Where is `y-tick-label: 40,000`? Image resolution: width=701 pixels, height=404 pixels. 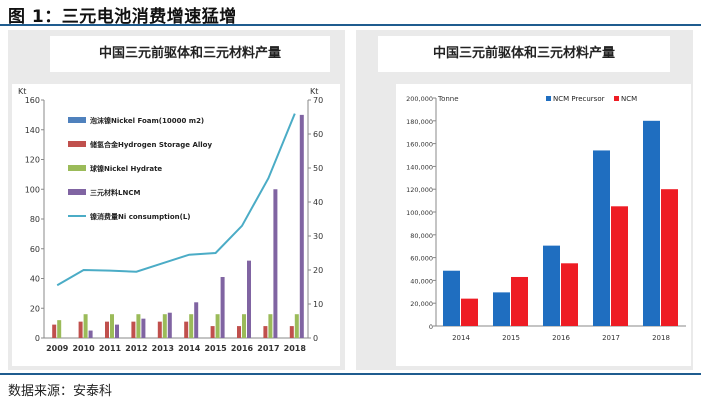 y-tick-label: 40,000 is located at coordinates (421, 281).